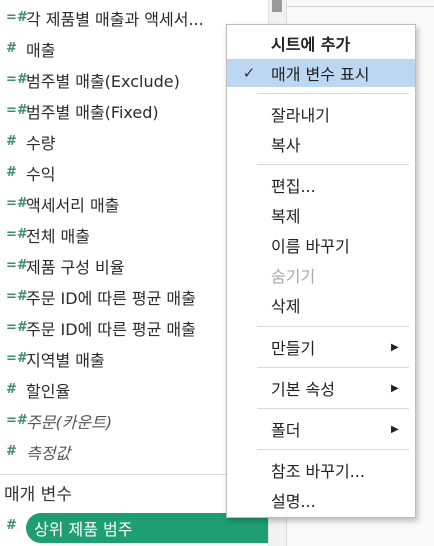 The width and height of the screenshot is (434, 546). I want to click on field-label: 액세서리 매출, so click(73, 205).